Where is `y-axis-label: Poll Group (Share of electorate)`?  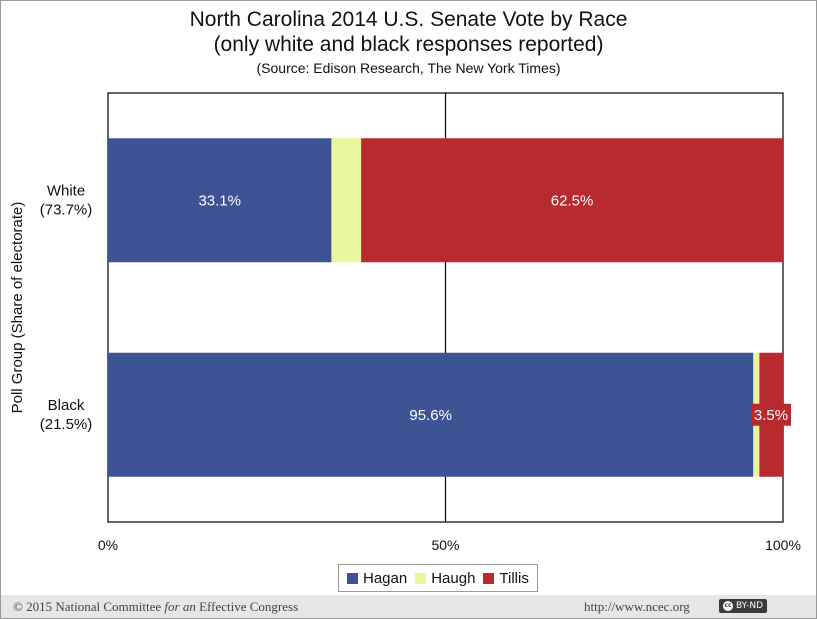 y-axis-label: Poll Group (Share of electorate) is located at coordinates (17, 308).